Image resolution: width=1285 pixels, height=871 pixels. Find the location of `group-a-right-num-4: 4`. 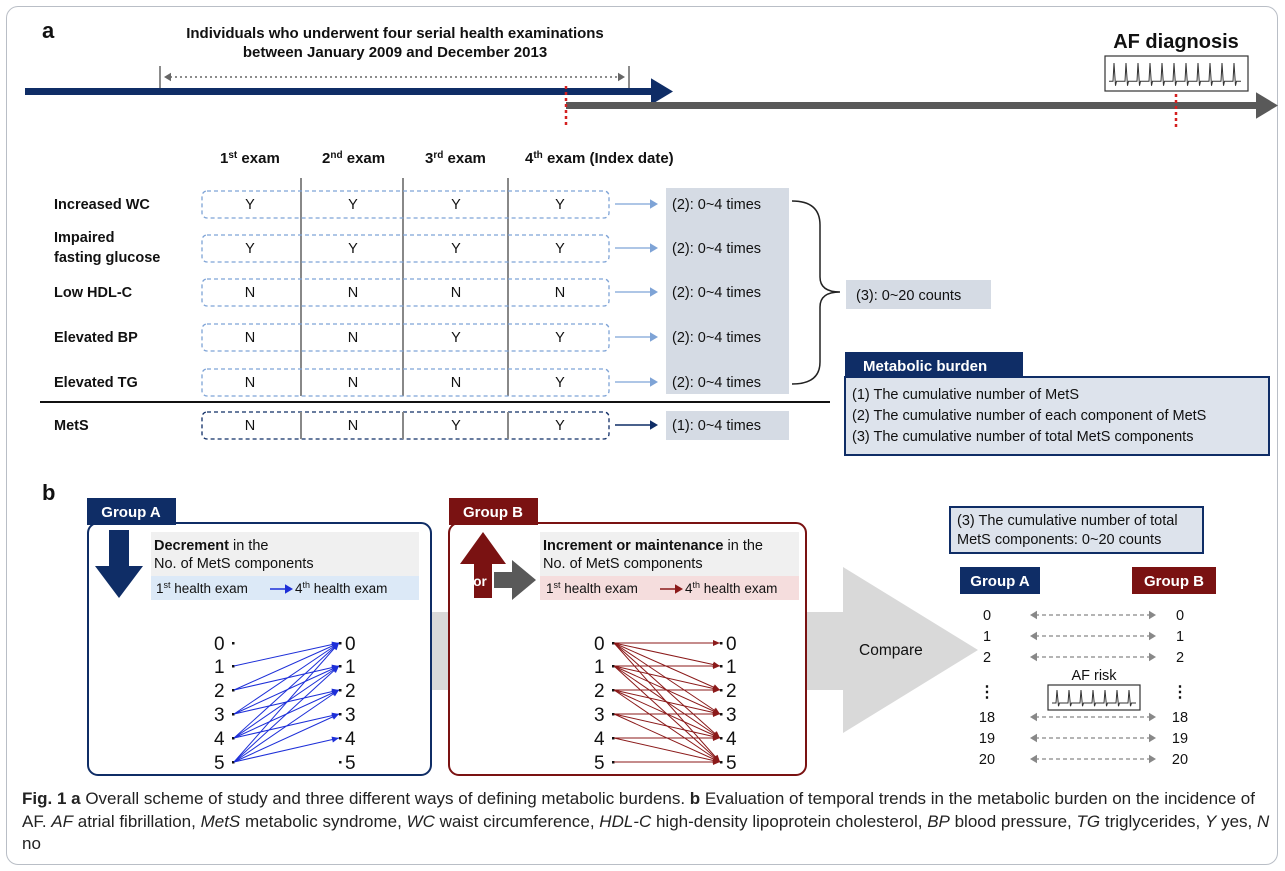

group-a-right-num-4: 4 is located at coordinates (350, 739).